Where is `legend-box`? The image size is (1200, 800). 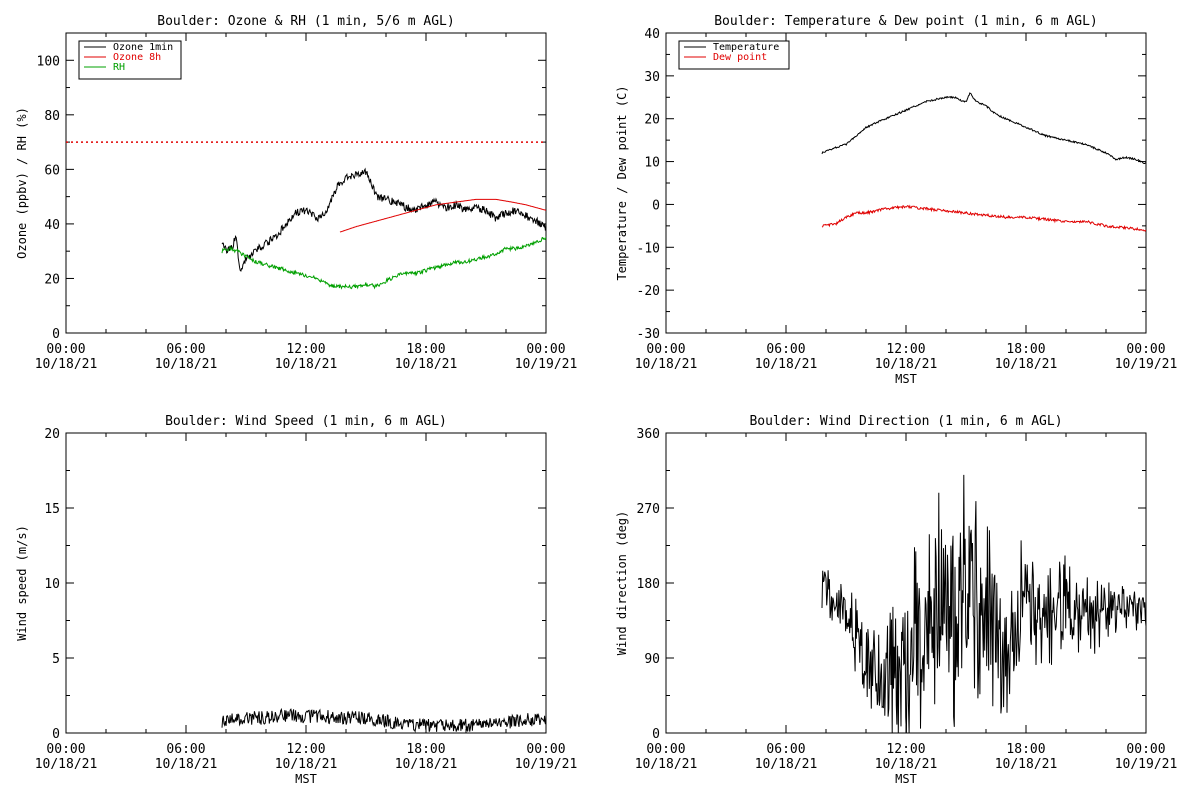 legend-box is located at coordinates (734, 55).